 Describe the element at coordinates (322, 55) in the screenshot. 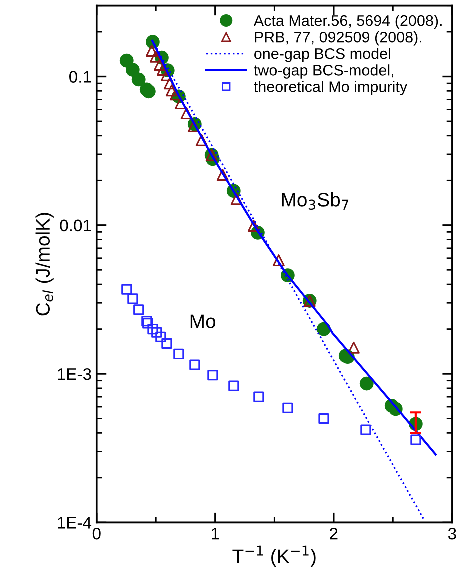

I see `legend-label: one-gap BCS model` at that location.